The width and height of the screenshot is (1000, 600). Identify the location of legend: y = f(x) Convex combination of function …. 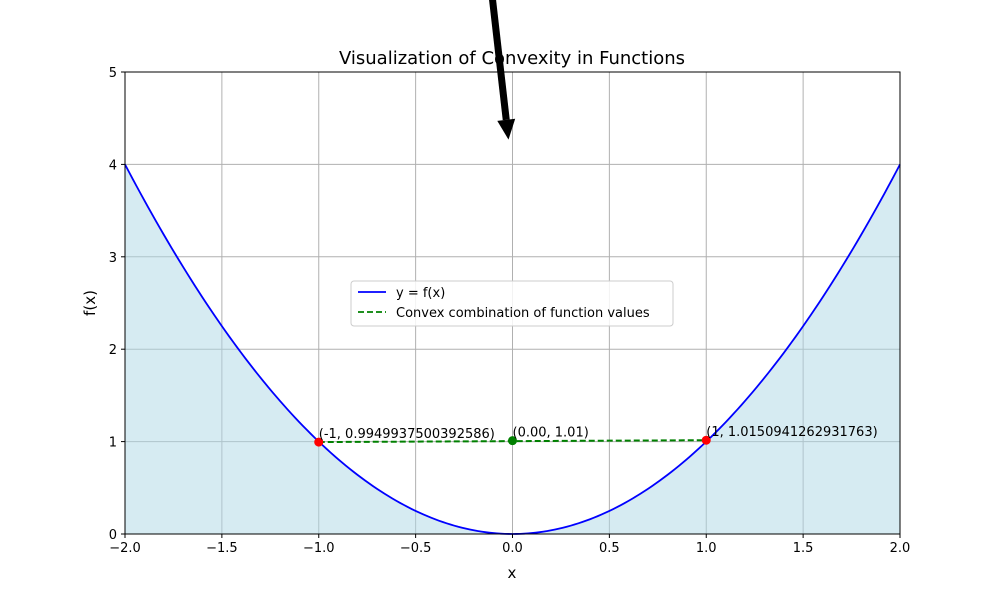
(512, 303).